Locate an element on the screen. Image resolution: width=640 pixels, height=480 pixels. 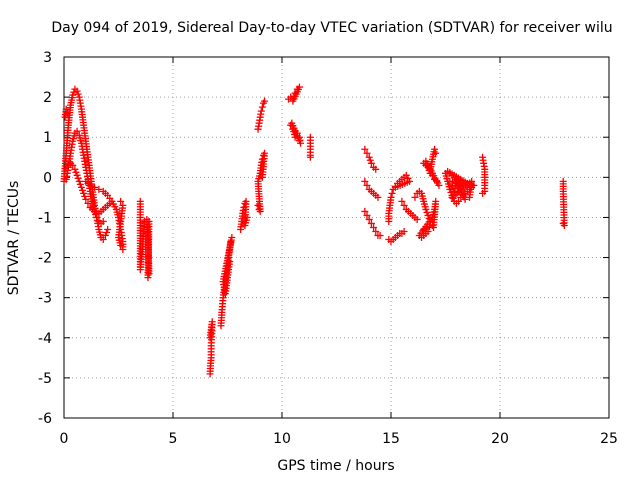
y-axis-title: SDTVAR / TECUs is located at coordinates (14, 238).